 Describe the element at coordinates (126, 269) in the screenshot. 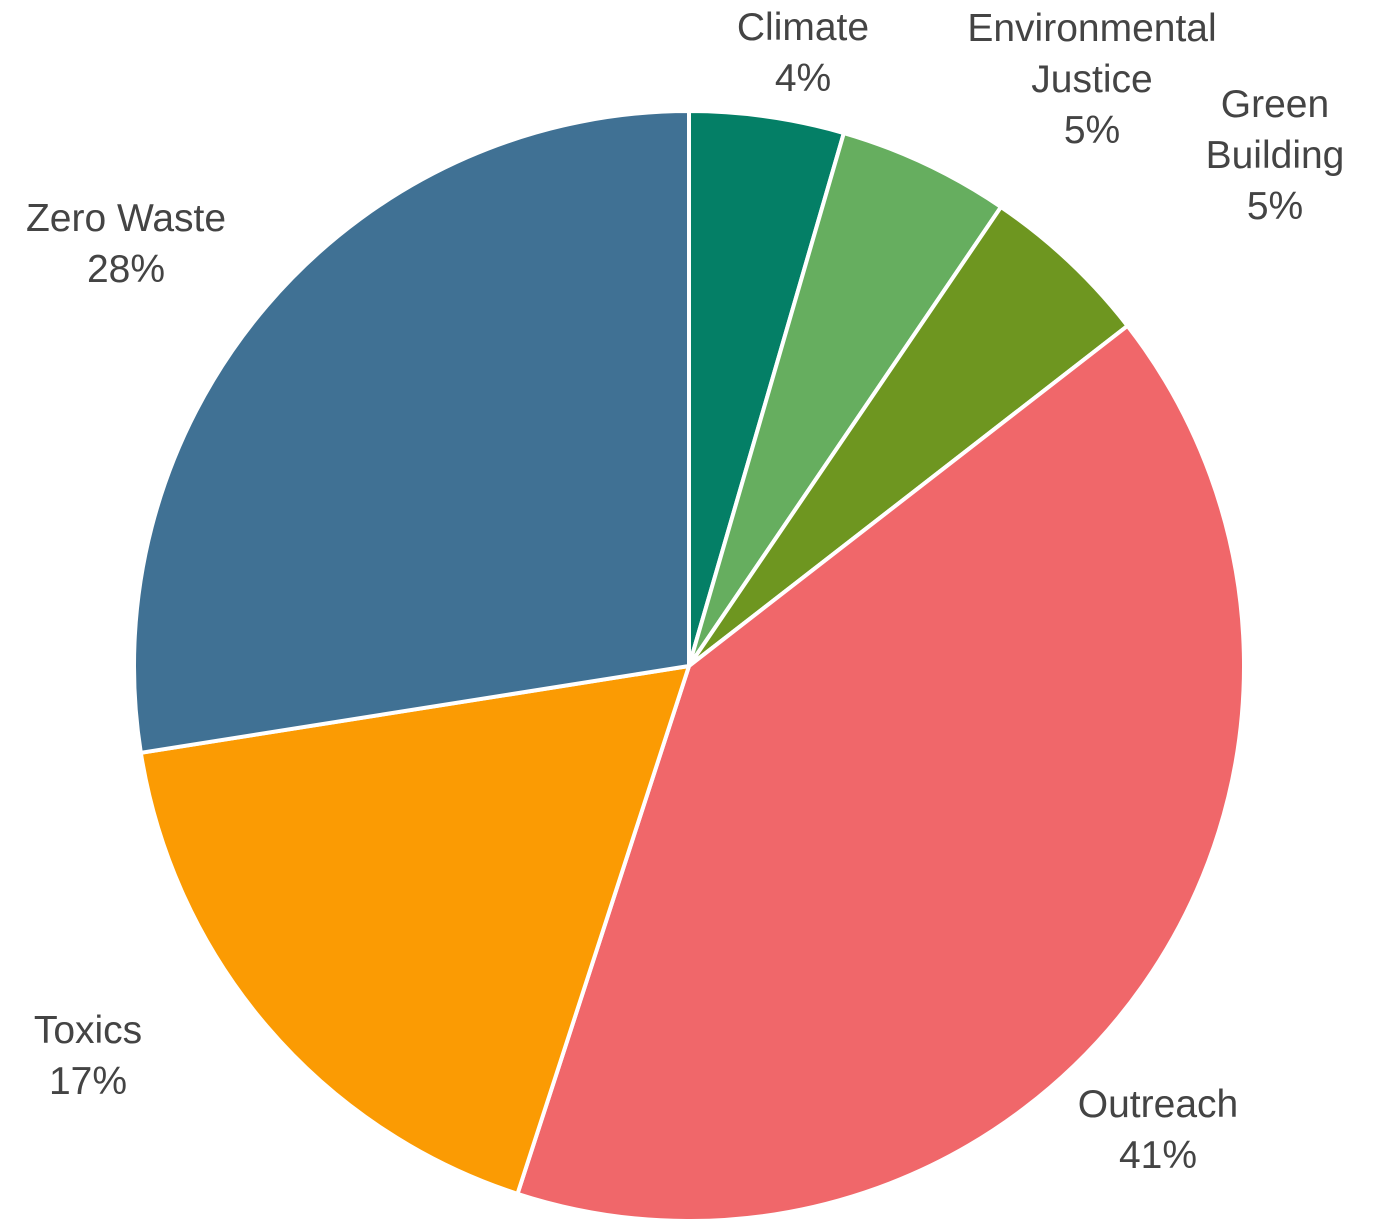

I see `slice-value-zero-waste: 28%` at that location.